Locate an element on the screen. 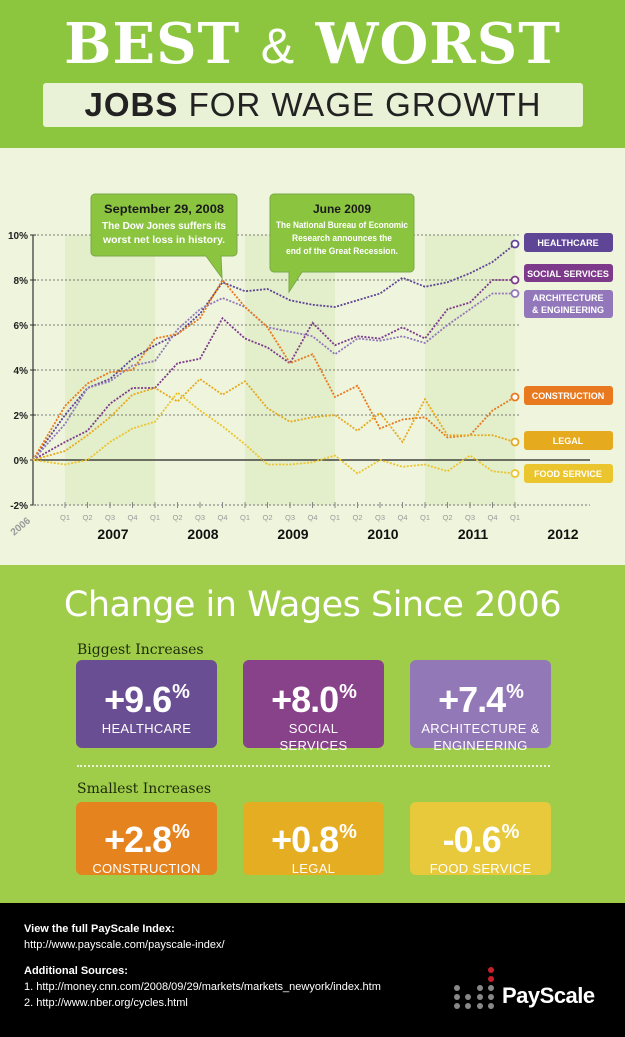  card-social-services: +8.0% SOCIAL SERVICES is located at coordinates (313, 706).